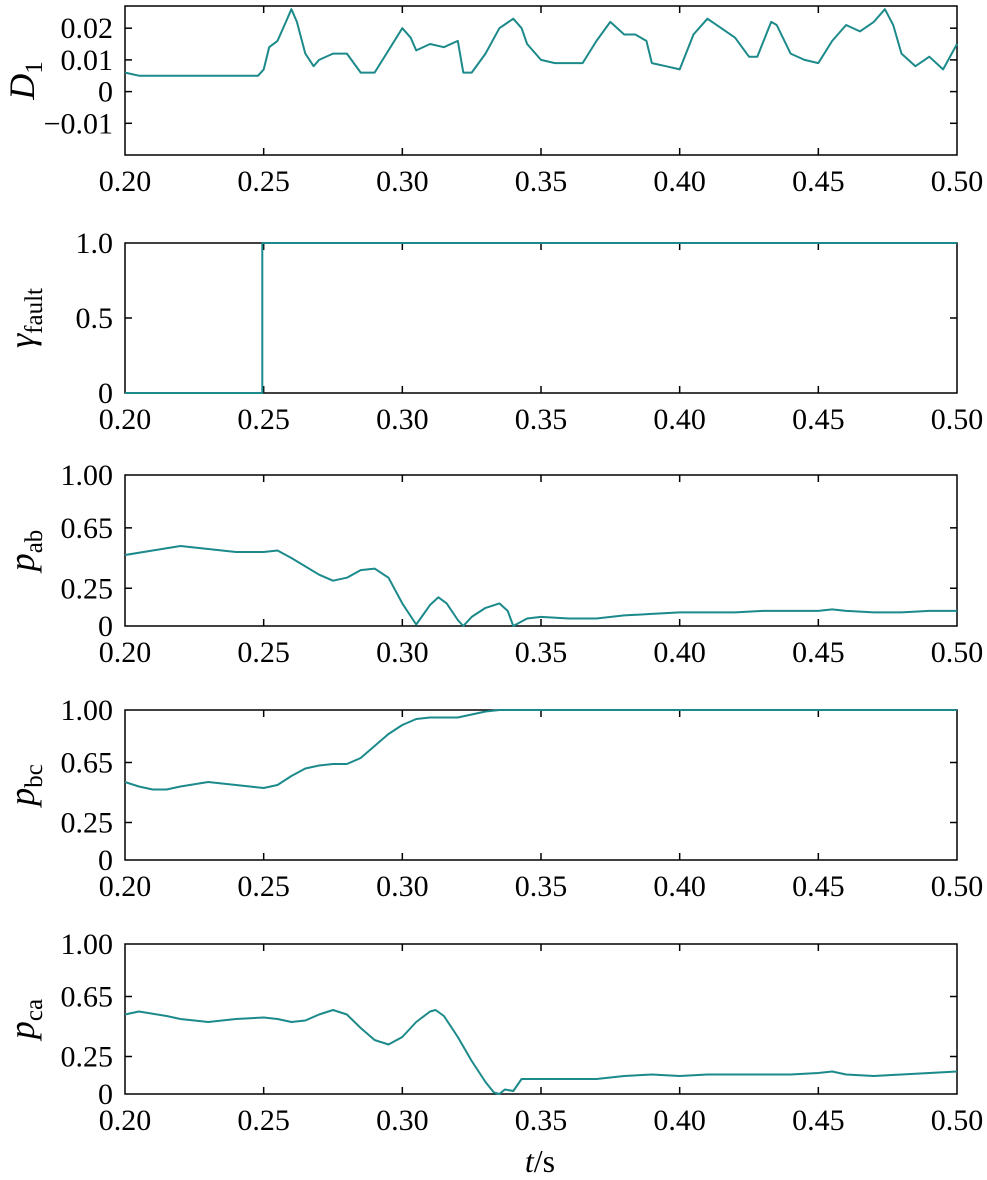 The width and height of the screenshot is (987, 1180). I want to click on y-axis-label: γfault, so click(25, 318).